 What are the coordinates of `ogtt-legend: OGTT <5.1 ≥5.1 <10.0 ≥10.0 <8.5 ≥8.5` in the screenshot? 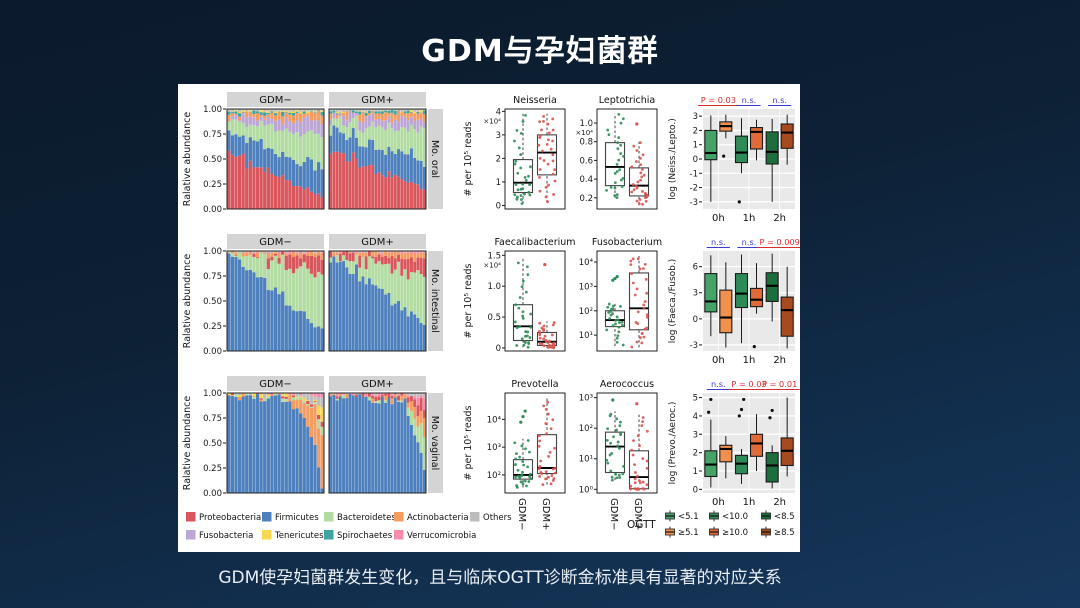 It's located at (711, 524).